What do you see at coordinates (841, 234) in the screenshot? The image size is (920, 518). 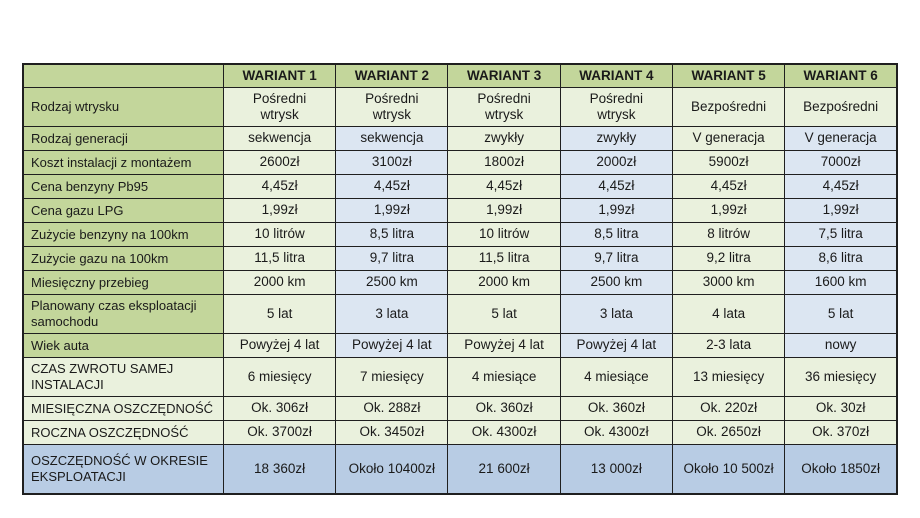 I see `cell: 7,5 litra` at bounding box center [841, 234].